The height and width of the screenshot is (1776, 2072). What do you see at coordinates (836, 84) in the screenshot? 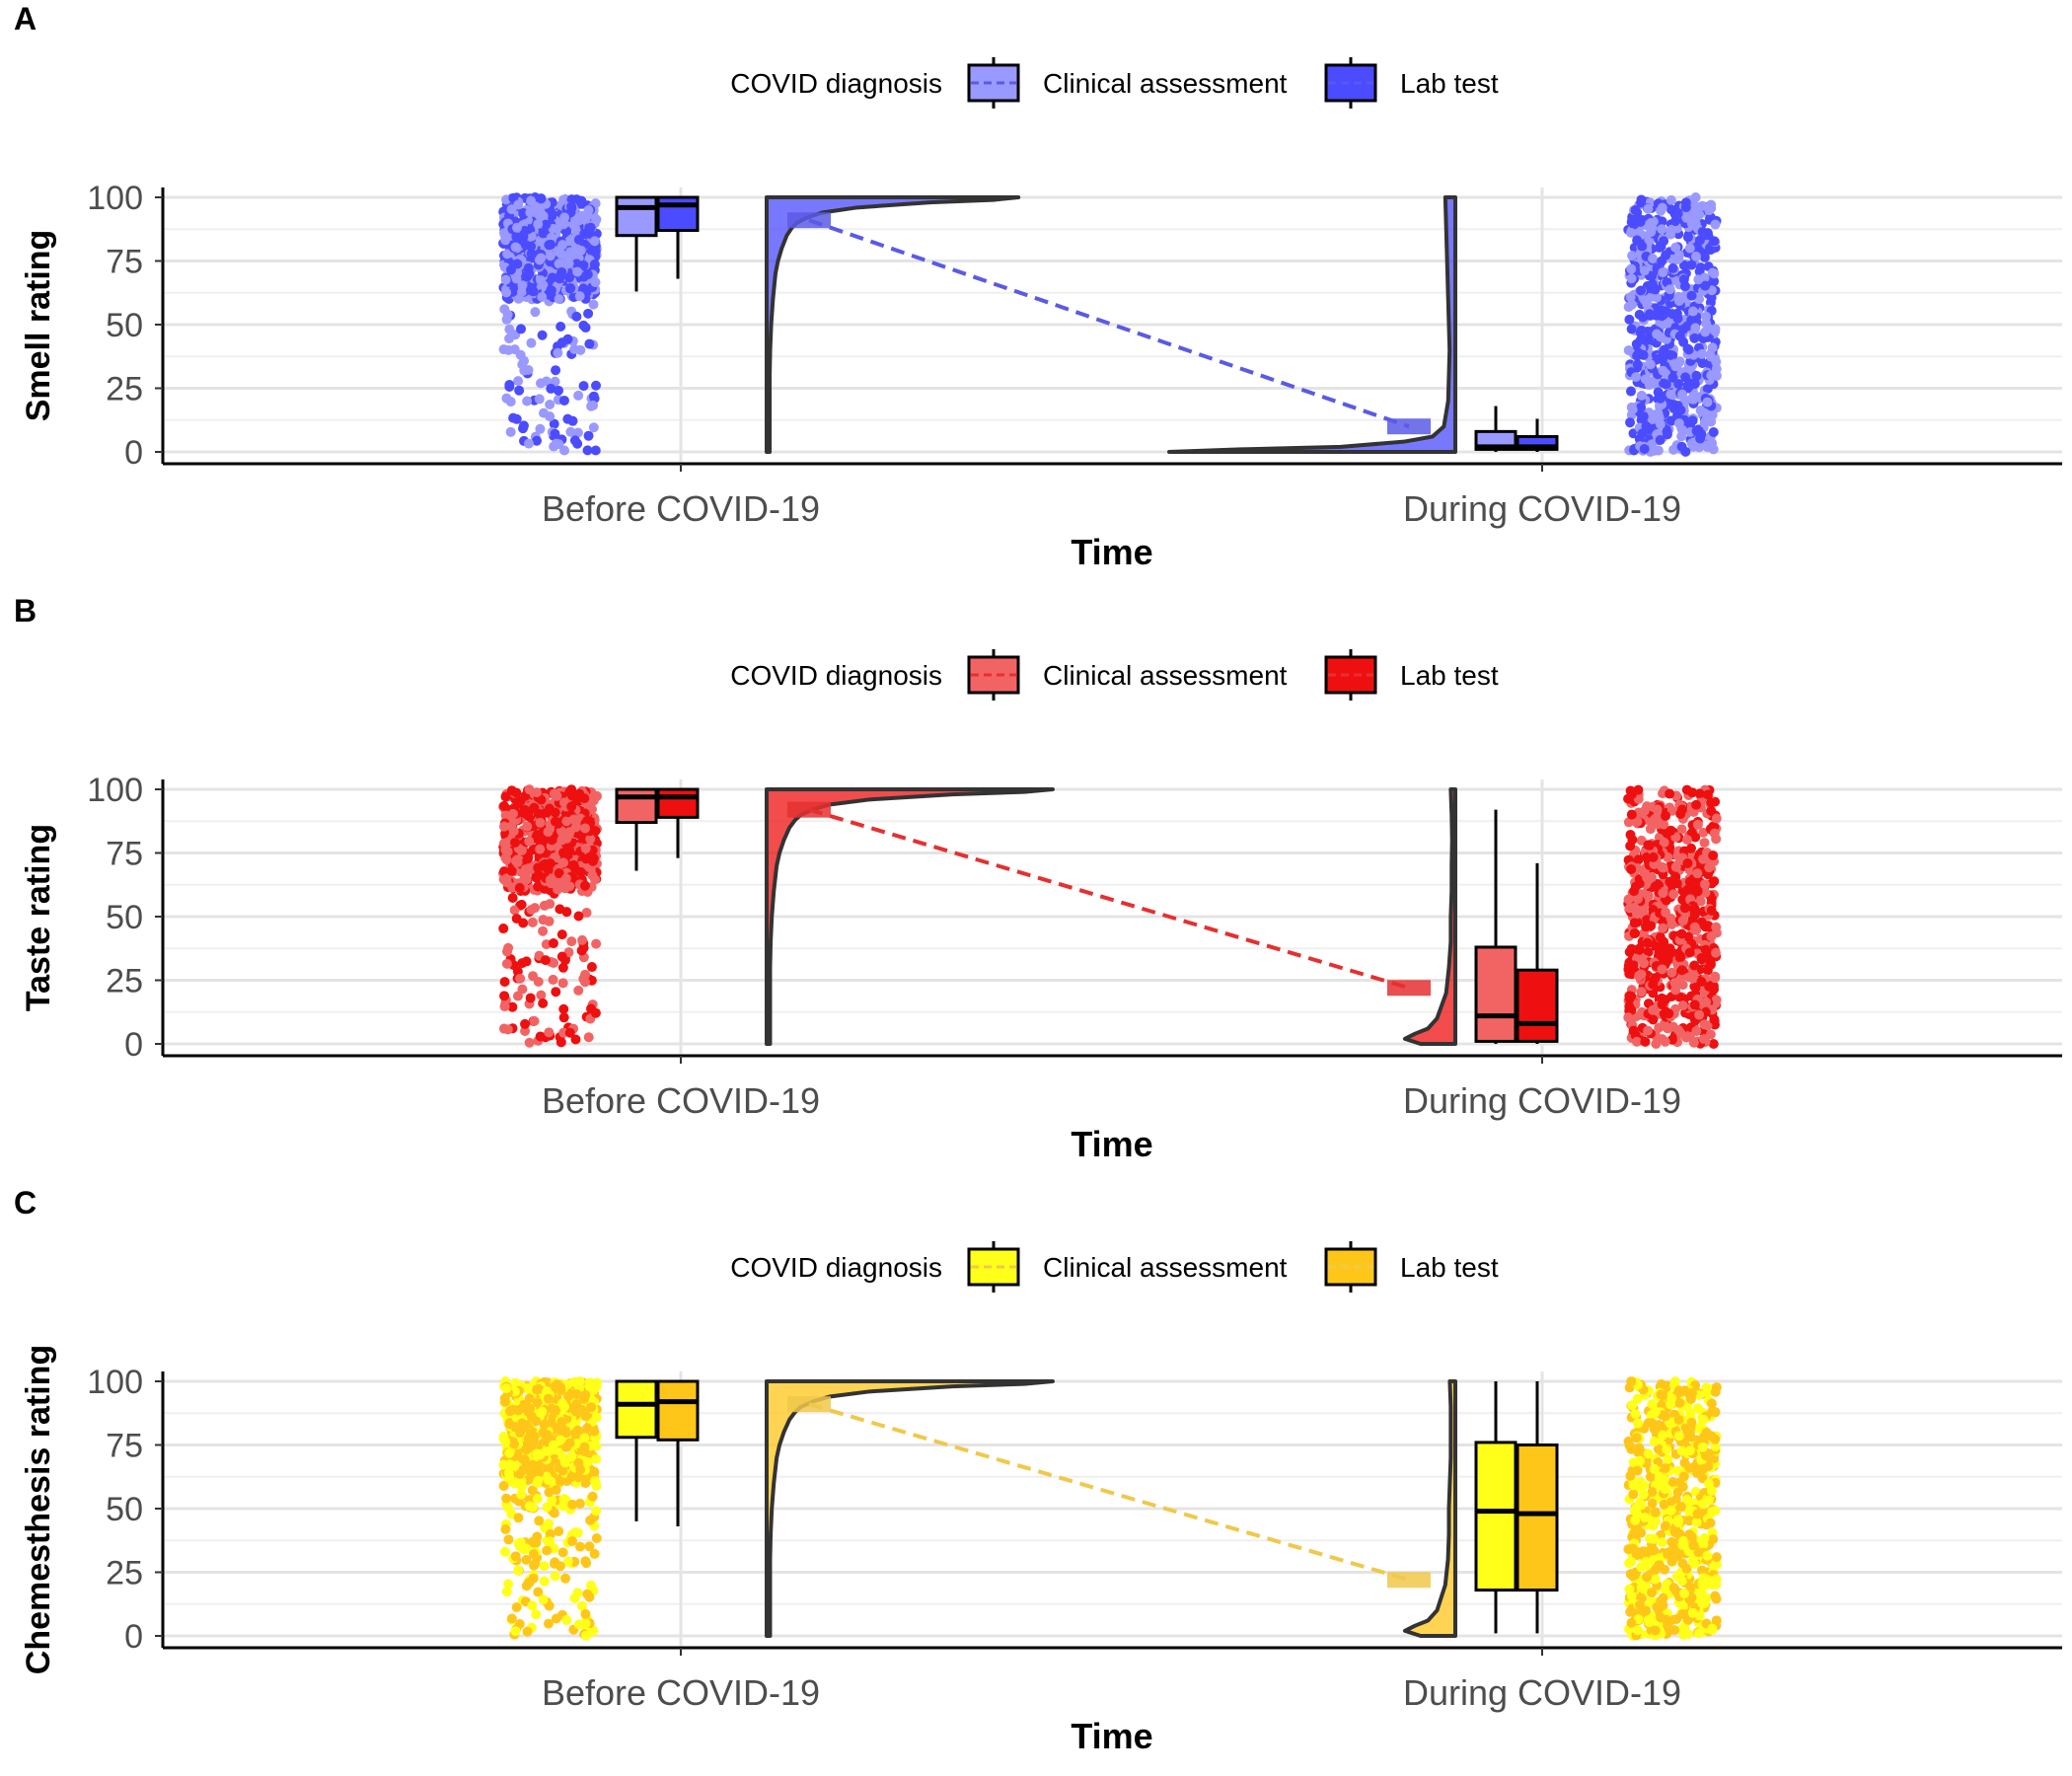
I see `legend-title: COVID diagnosis` at bounding box center [836, 84].